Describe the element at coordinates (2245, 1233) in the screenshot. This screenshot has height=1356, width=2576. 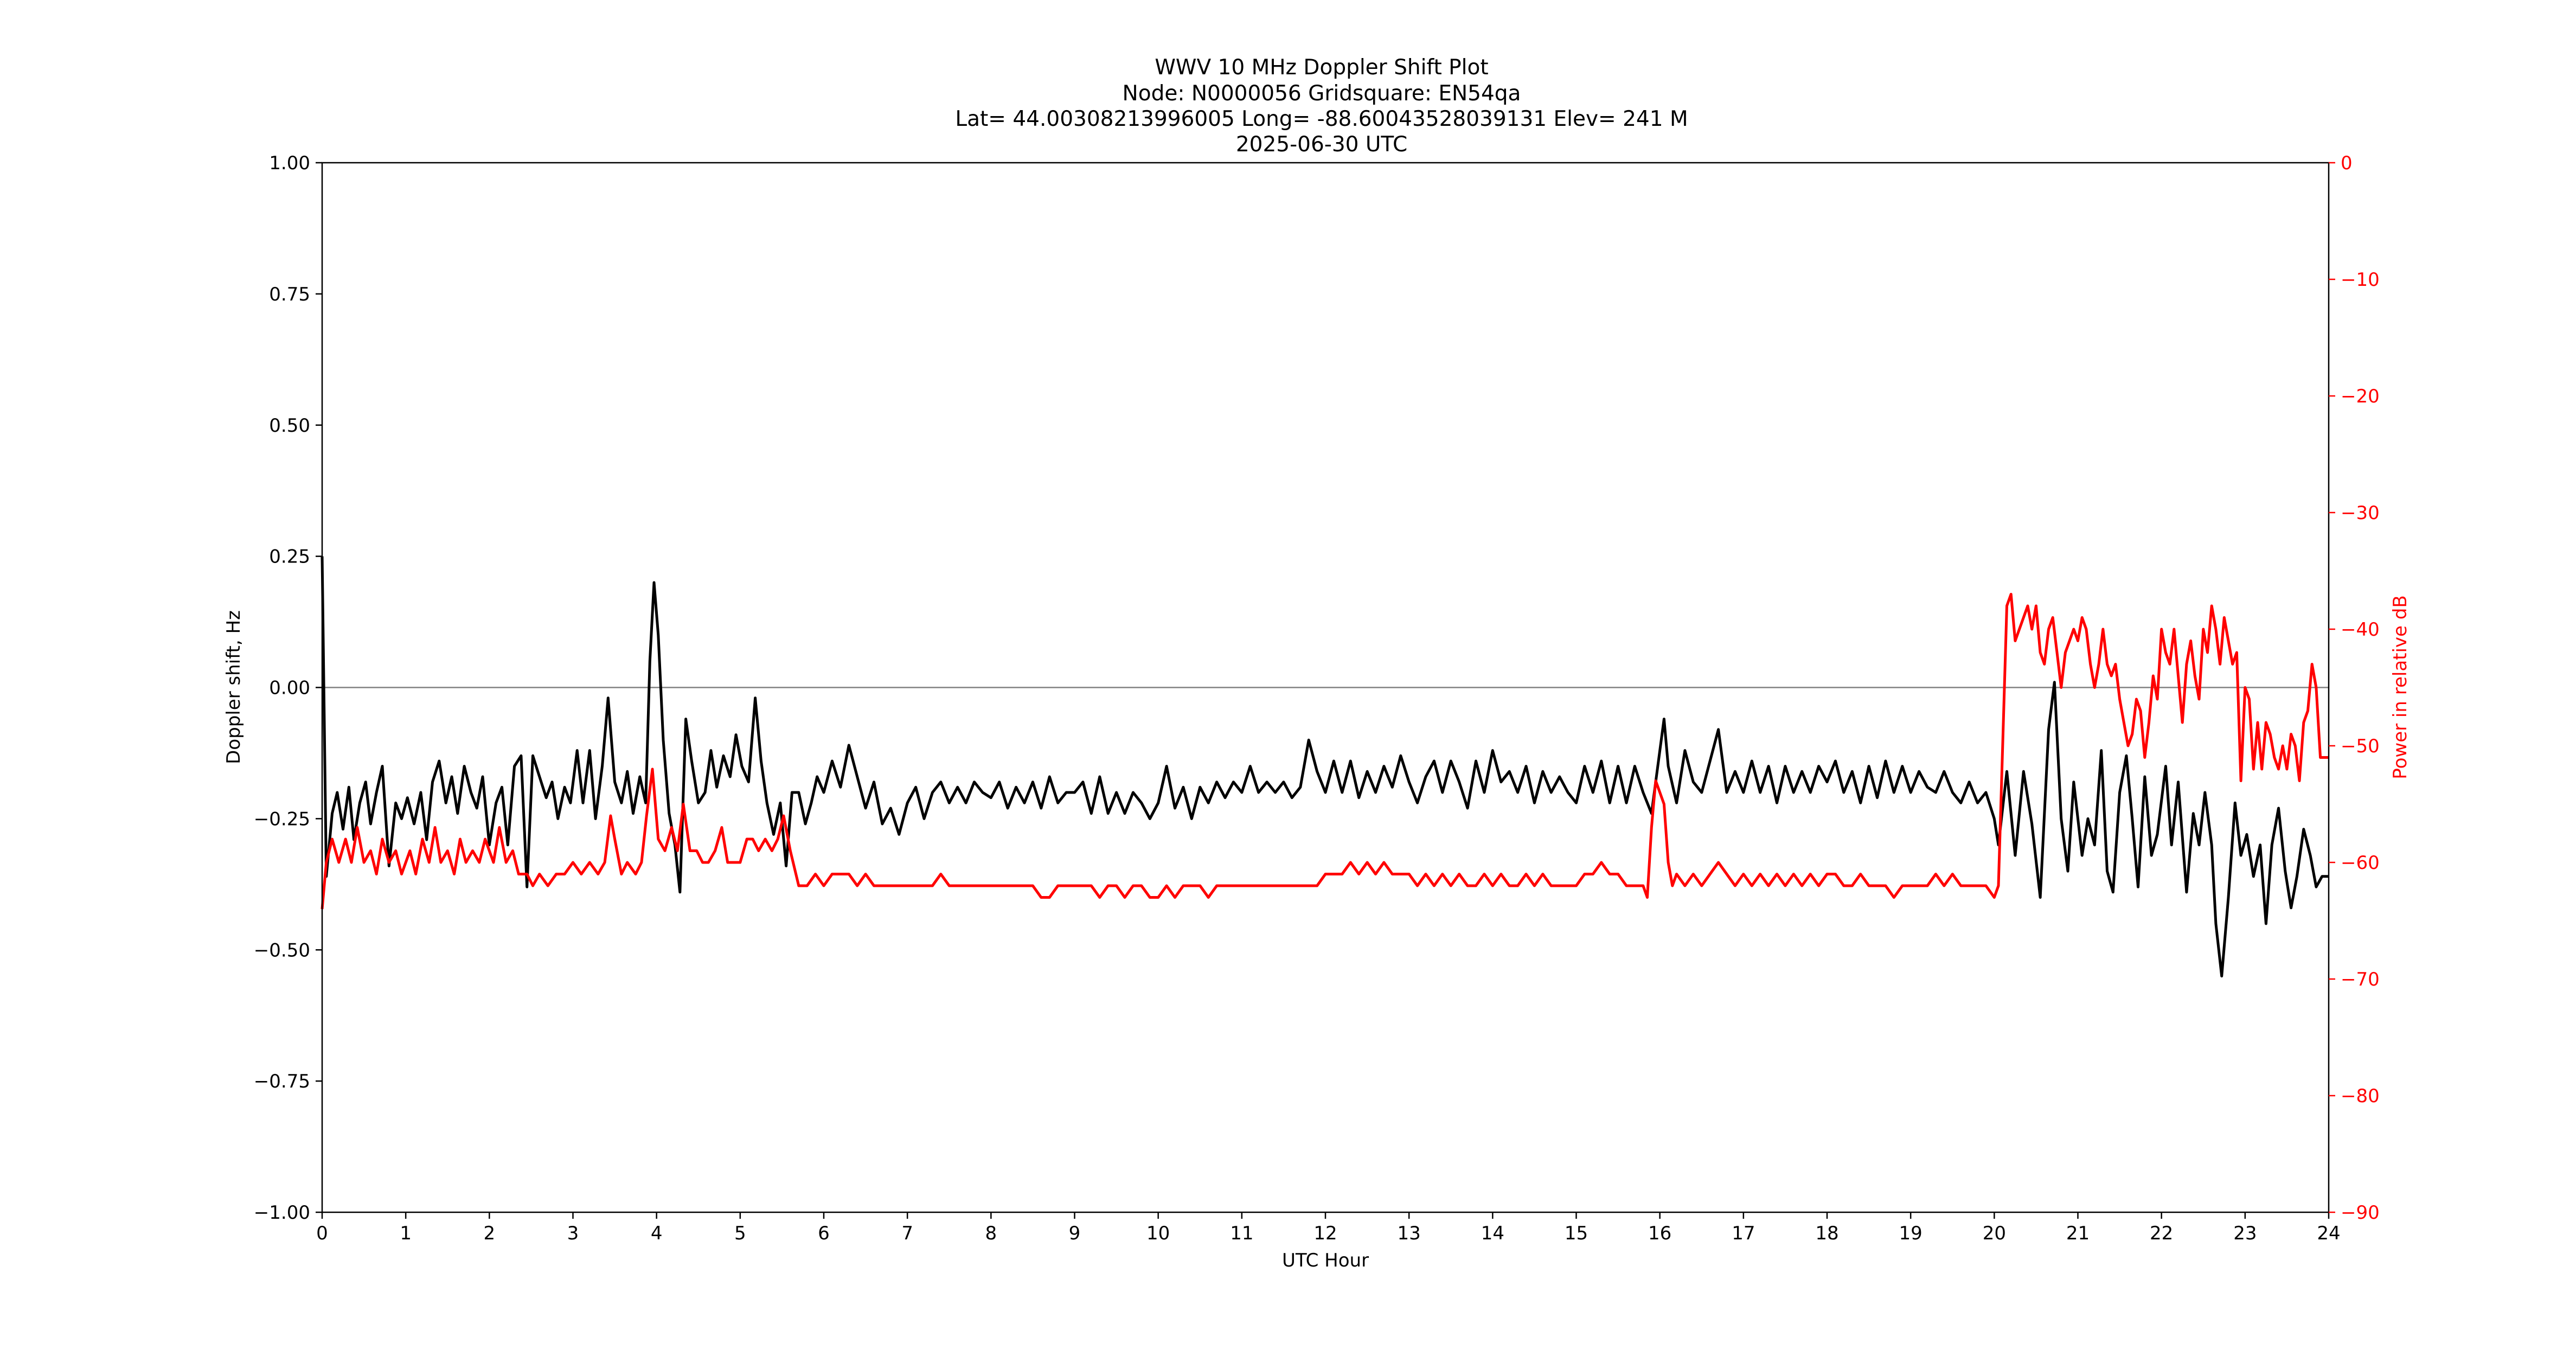
I see `x-tick-label: 23` at that location.